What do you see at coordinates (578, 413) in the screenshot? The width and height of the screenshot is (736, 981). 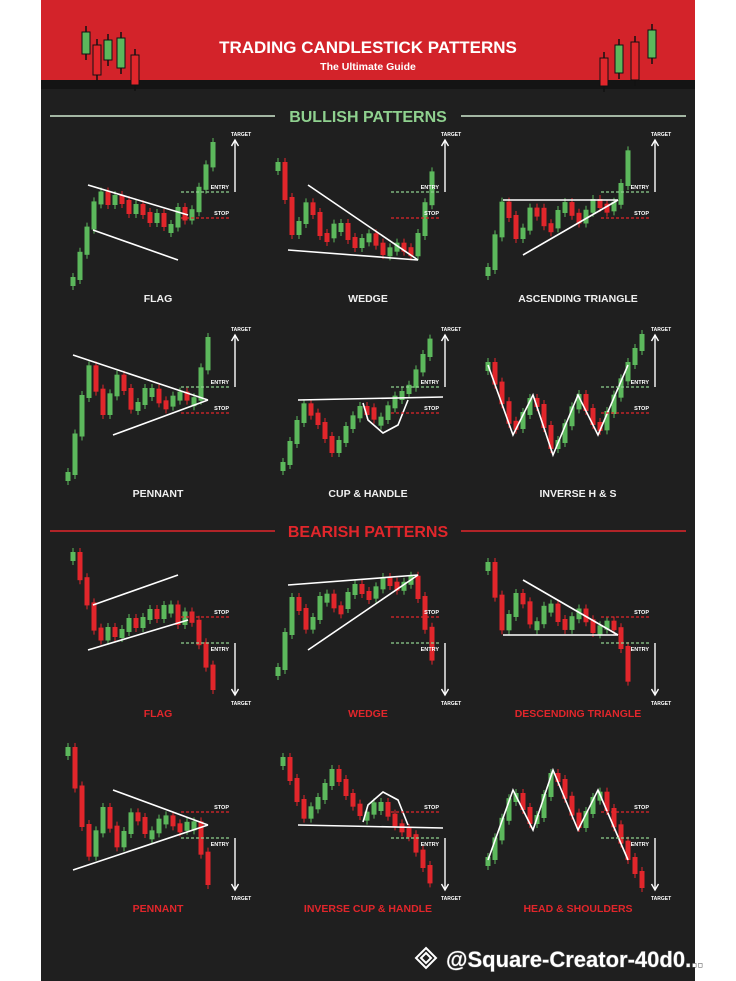 I see `pattern: TARGET ENTRY STOP INVERSE H & S` at bounding box center [578, 413].